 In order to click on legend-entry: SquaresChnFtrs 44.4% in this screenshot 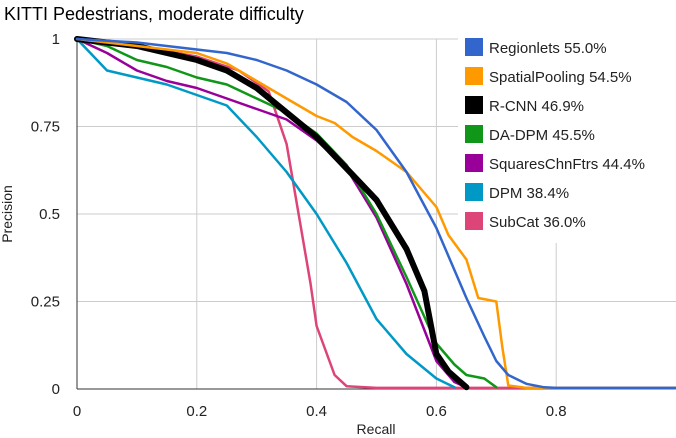, I will do `click(567, 164)`.